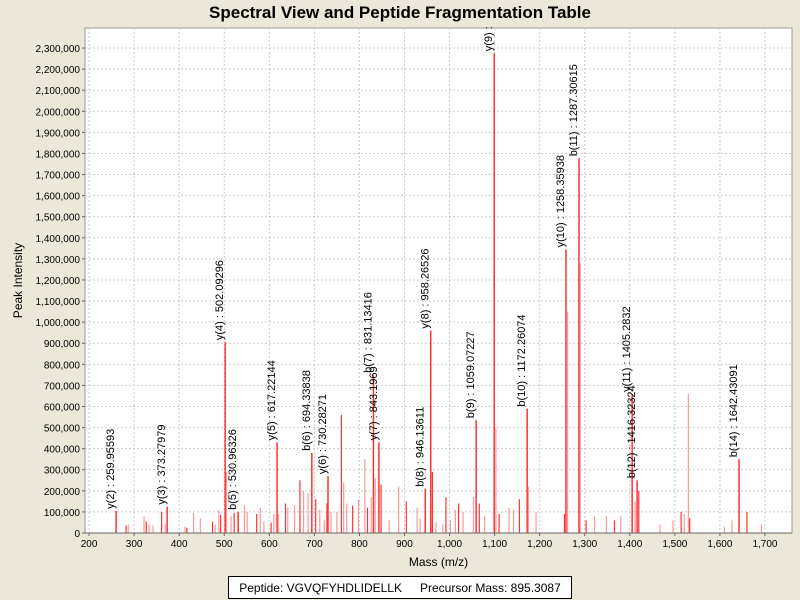  What do you see at coordinates (494, 544) in the screenshot?
I see `x-tick-label: 1,100` at bounding box center [494, 544].